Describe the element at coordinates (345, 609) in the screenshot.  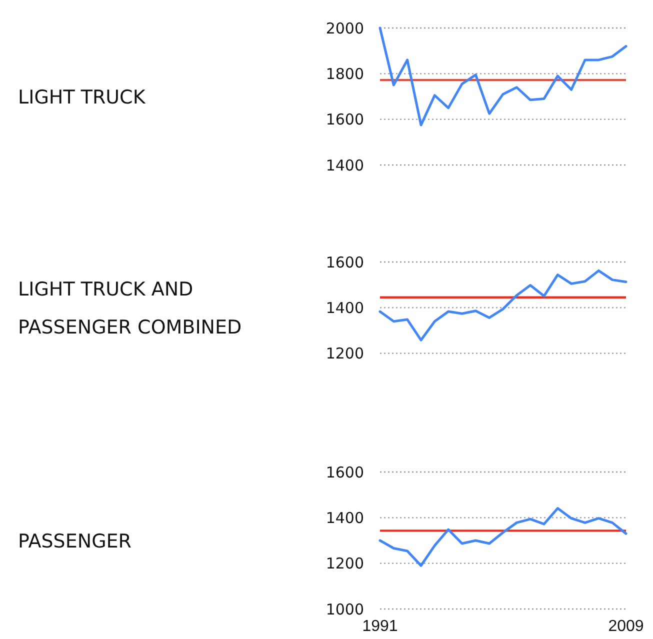
I see `y-tick-label: 1000` at that location.